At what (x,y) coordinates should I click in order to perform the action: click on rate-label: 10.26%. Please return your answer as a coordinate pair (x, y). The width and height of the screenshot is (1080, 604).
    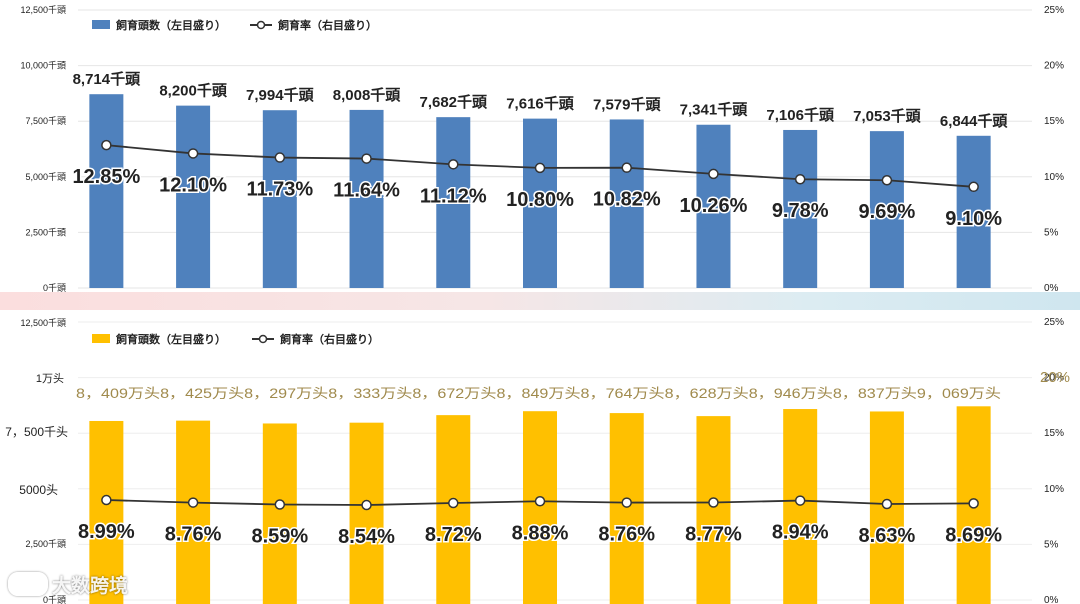
    Looking at the image, I should click on (714, 206).